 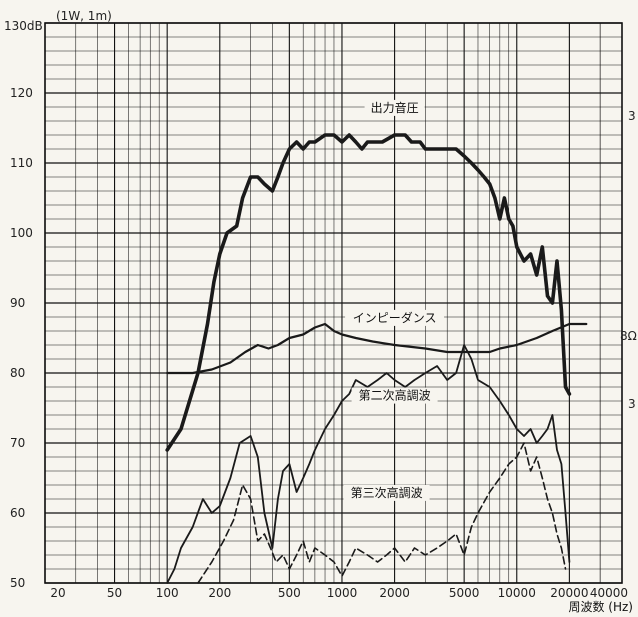 I want to click on right-label-top: 3, so click(x=632, y=116).